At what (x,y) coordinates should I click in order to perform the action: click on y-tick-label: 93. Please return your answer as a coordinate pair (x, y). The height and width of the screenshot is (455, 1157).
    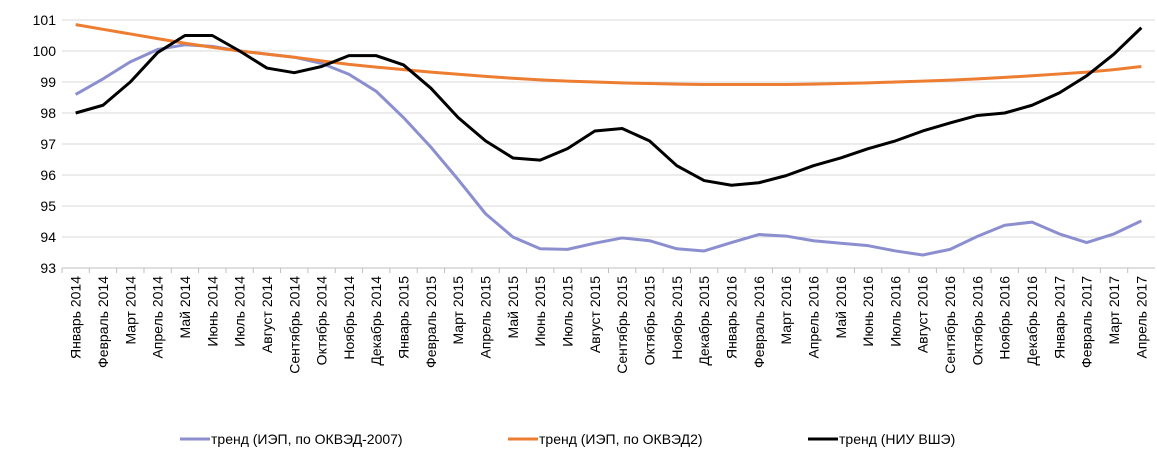
    Looking at the image, I should click on (48, 268).